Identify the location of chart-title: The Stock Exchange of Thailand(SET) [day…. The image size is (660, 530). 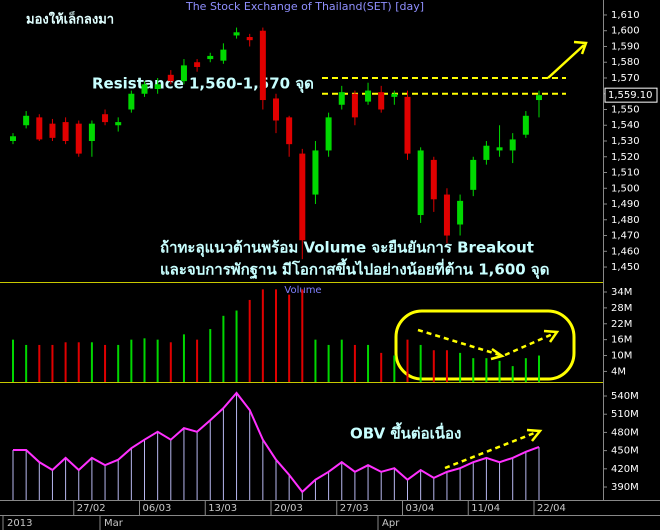
(304, 6).